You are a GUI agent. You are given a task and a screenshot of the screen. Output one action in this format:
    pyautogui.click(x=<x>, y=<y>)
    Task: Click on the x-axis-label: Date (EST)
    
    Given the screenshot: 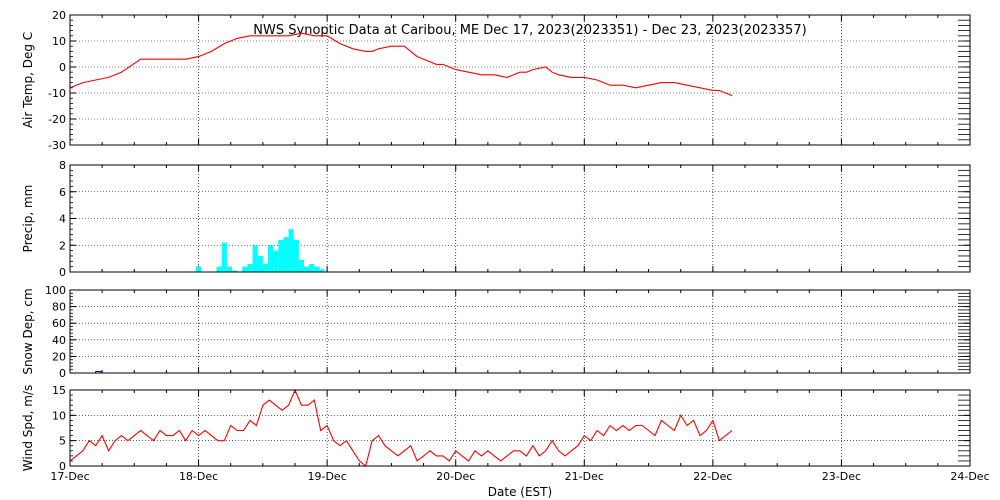 What is the action you would take?
    pyautogui.click(x=520, y=492)
    